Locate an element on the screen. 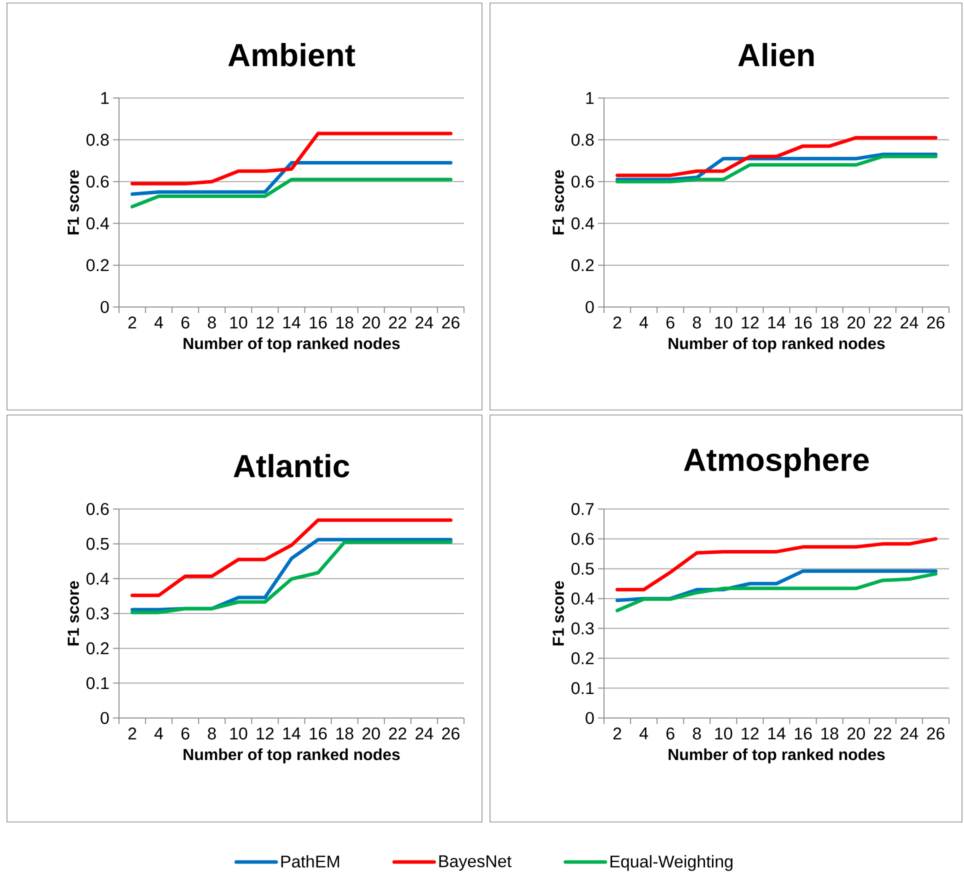 Image resolution: width=964 pixels, height=876 pixels. chart-title: Atmosphere is located at coordinates (776, 463).